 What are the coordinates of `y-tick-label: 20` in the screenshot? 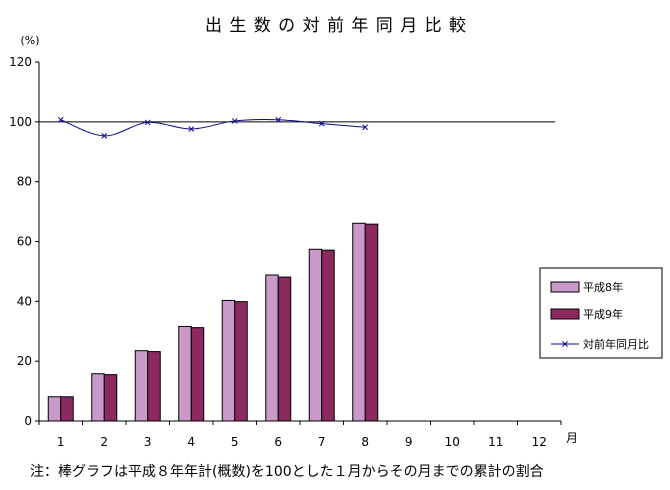 It's located at (24, 361).